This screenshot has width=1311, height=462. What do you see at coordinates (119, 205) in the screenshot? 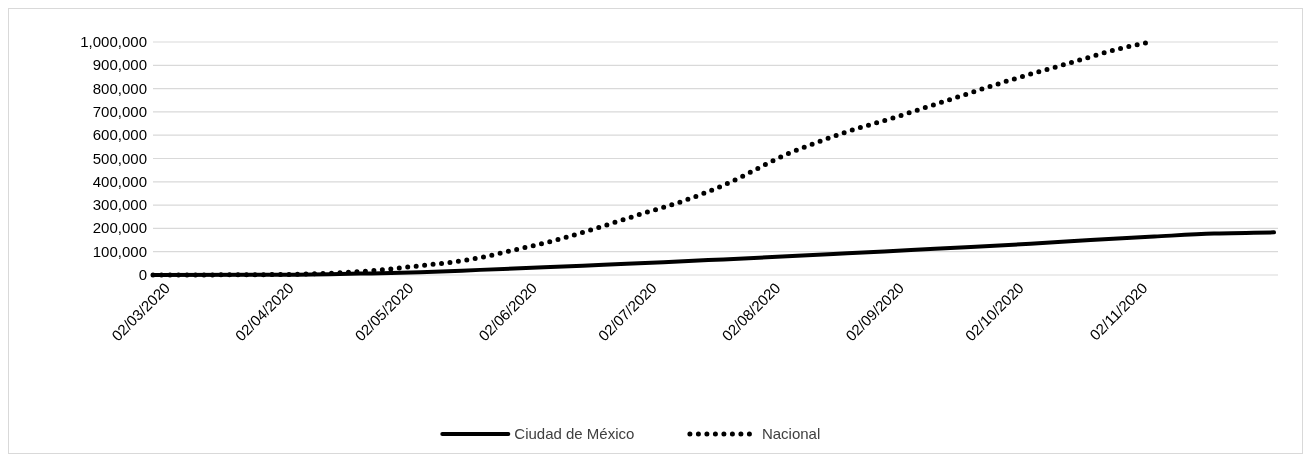
I see `y-tick-label: 300,000` at bounding box center [119, 205].